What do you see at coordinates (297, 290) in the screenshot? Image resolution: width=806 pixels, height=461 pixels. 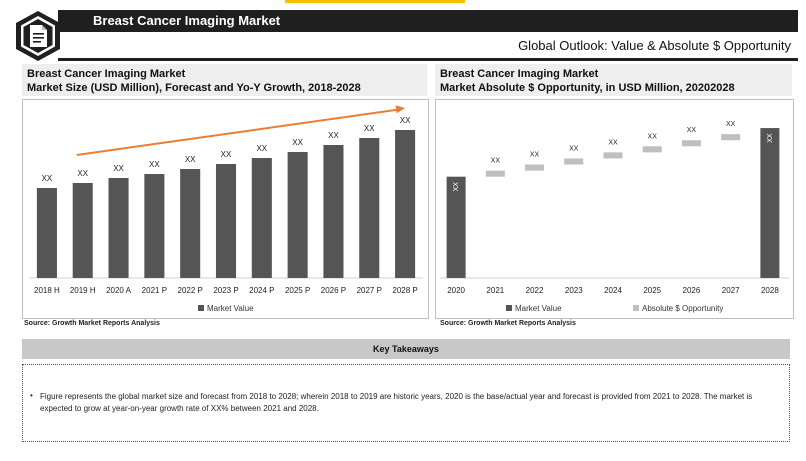 I see `x-tick-label-8: 2025 P` at bounding box center [297, 290].